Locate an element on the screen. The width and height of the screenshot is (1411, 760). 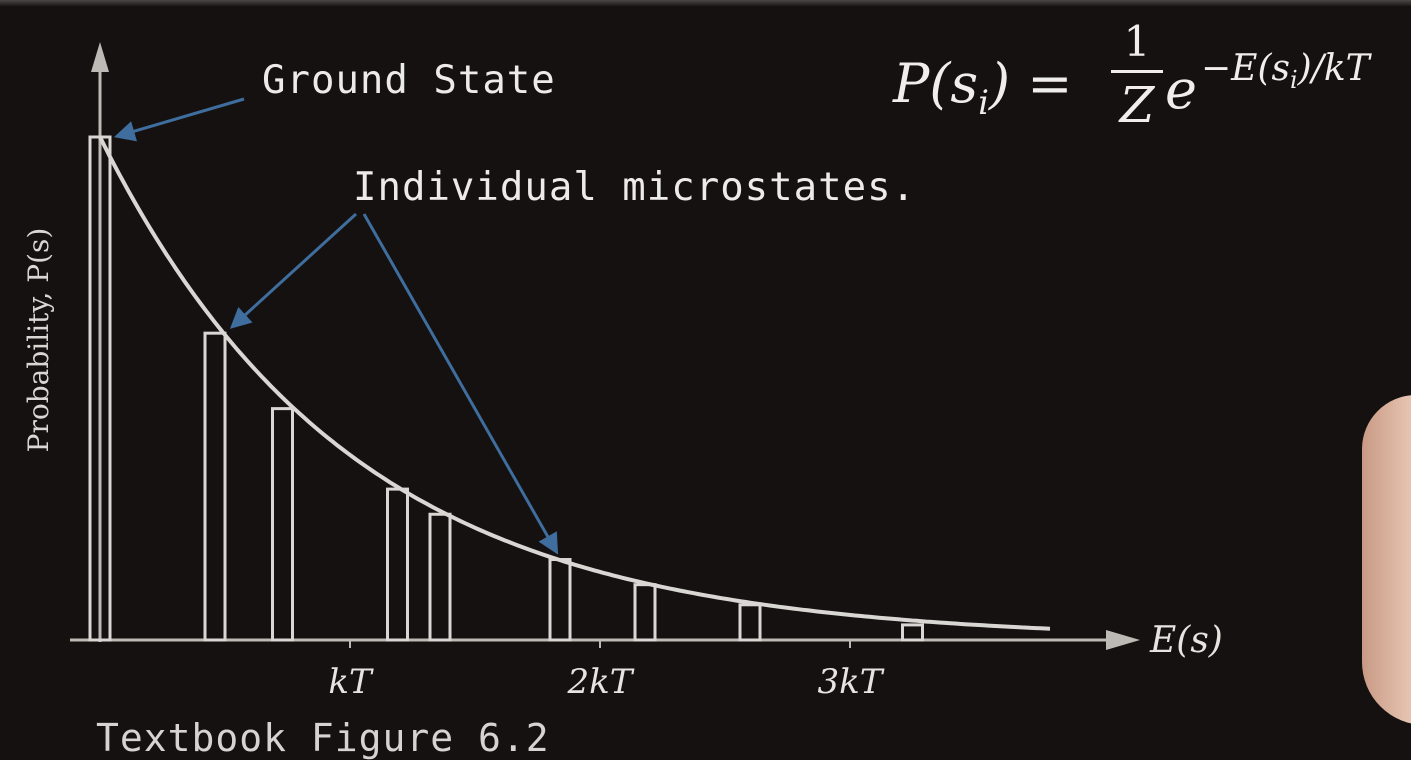
fraction-bar is located at coordinates (1137, 71).